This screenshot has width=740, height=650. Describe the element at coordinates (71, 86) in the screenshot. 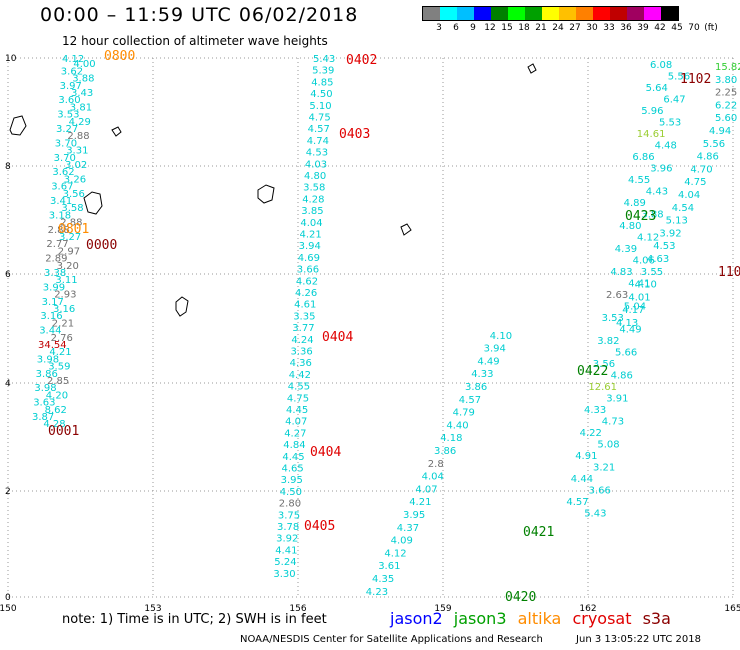

I see `swh-value: 3.97` at that location.